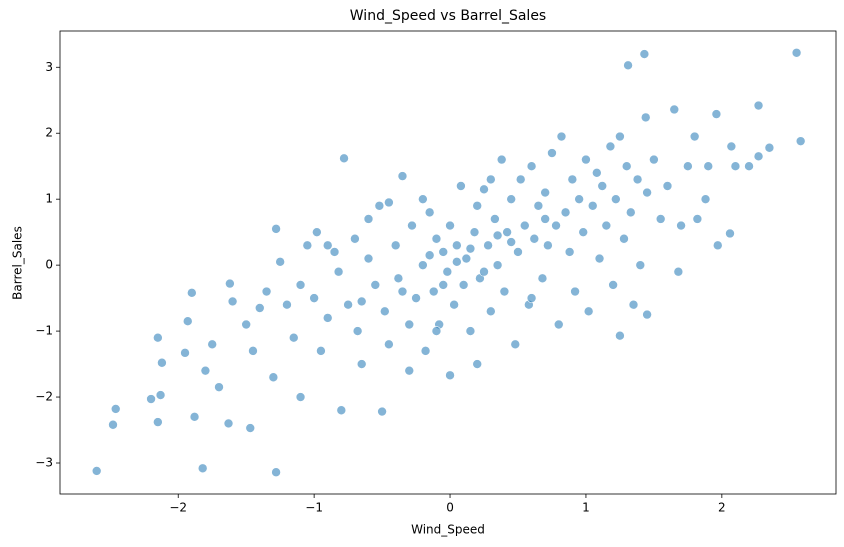  Describe the element at coordinates (49, 67) in the screenshot. I see `y-tick-label: 3` at that location.